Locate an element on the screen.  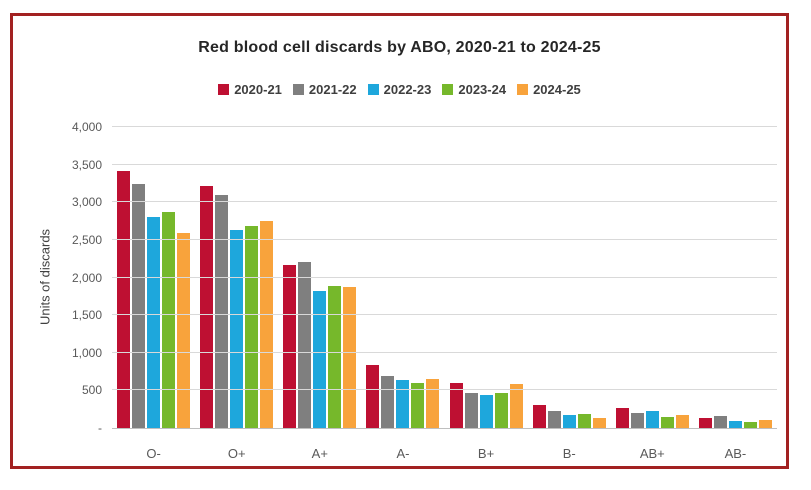
y-tick-label: 1,500 is located at coordinates (86, 315).